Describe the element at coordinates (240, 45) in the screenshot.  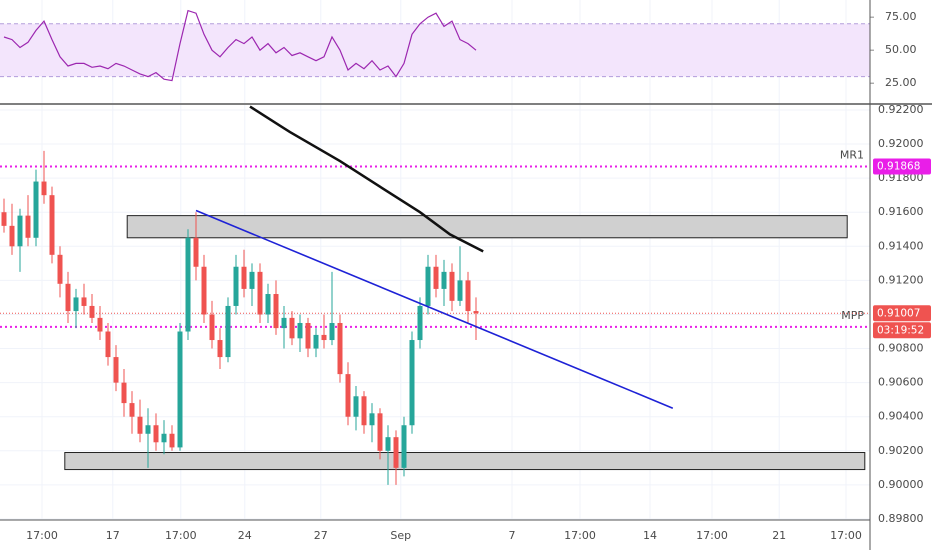
I see `rsi-line` at that location.